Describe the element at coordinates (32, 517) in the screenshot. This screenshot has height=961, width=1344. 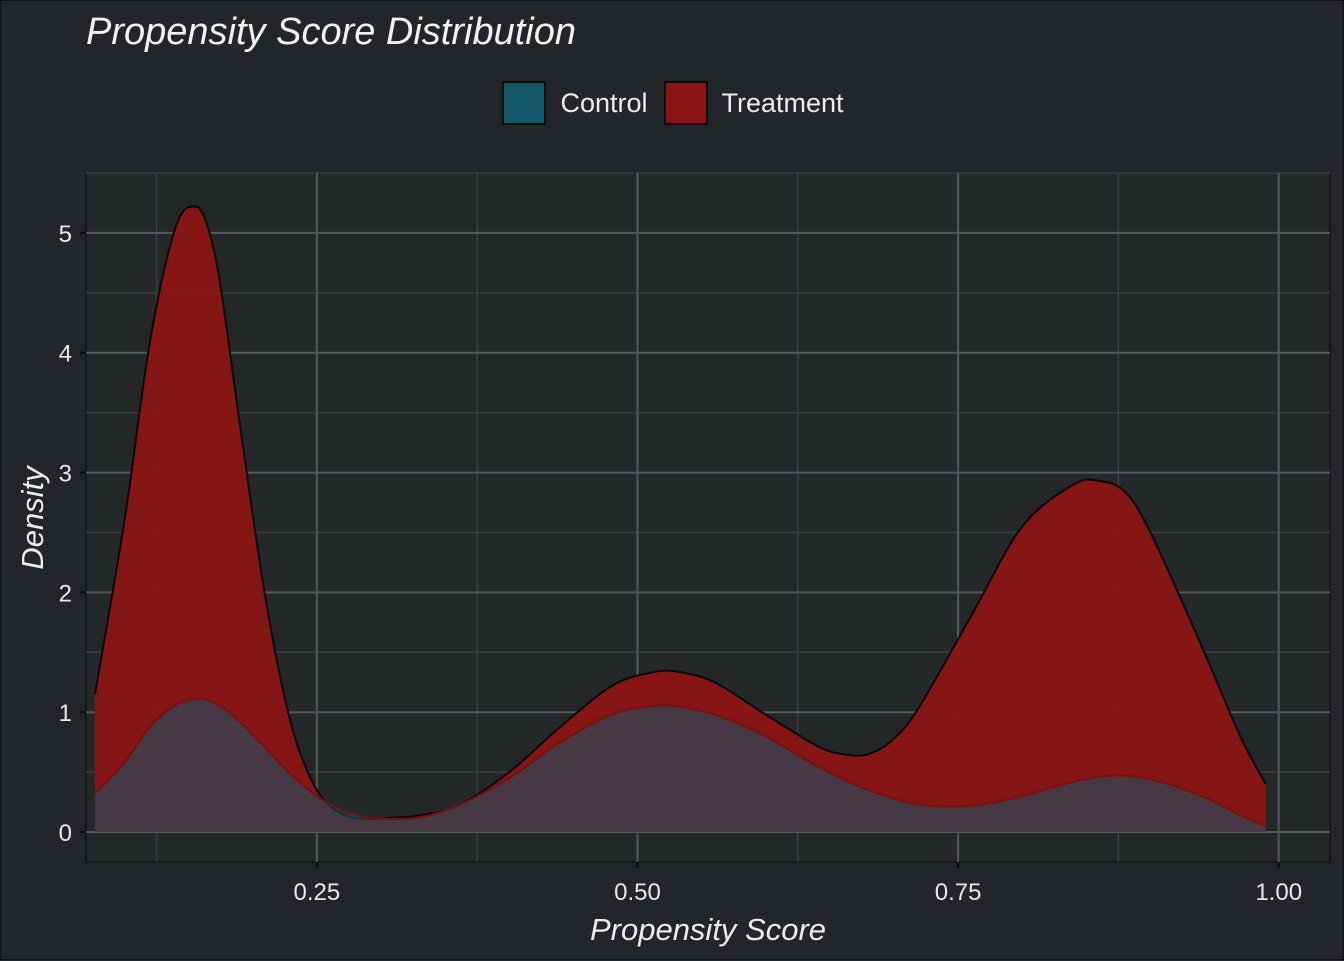
I see `y-axis-title: Density` at that location.